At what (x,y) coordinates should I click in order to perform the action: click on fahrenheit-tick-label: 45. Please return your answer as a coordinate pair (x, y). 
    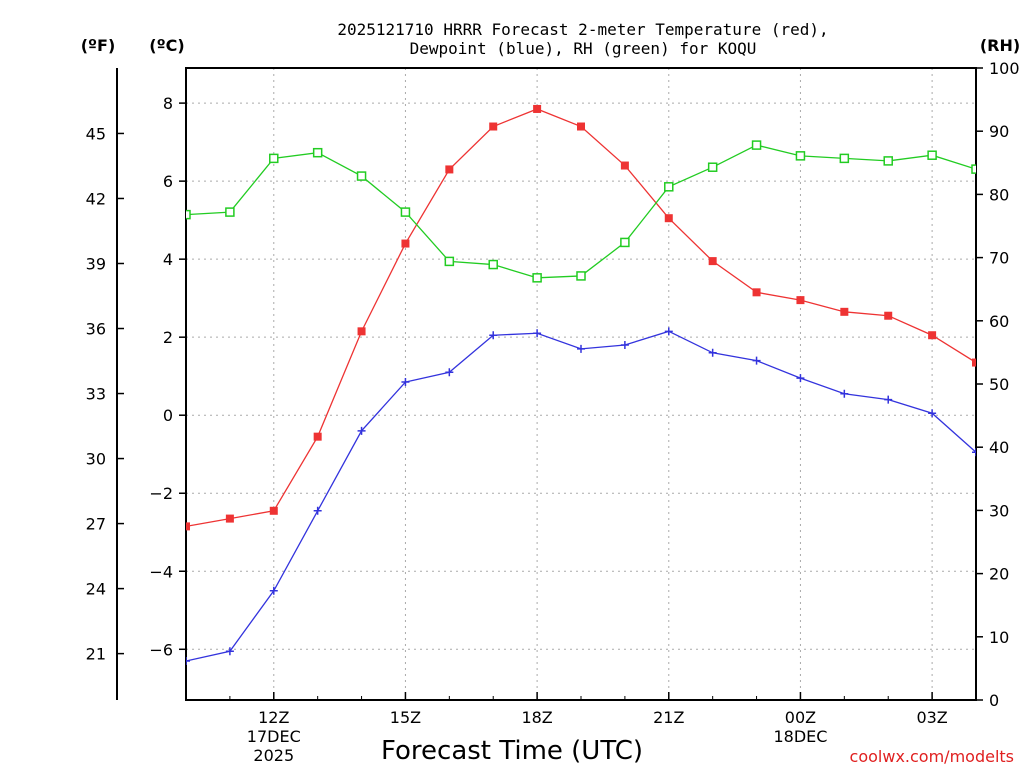
    Looking at the image, I should click on (96, 133).